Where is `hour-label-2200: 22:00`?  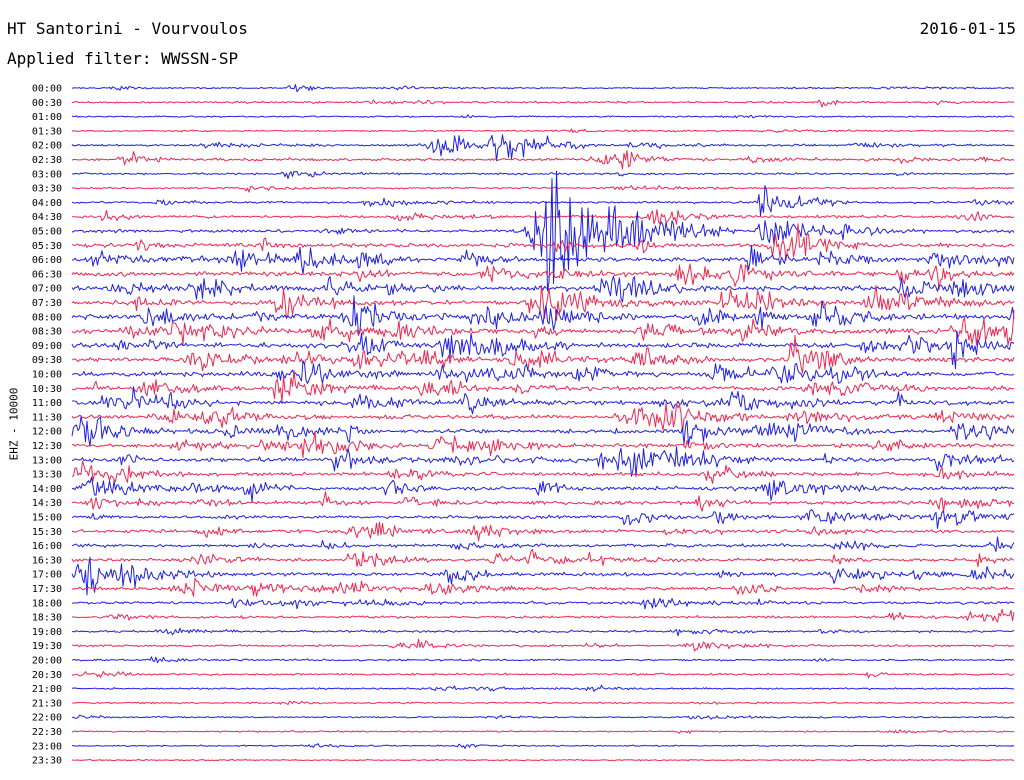
hour-label-2200: 22:00 is located at coordinates (47, 718).